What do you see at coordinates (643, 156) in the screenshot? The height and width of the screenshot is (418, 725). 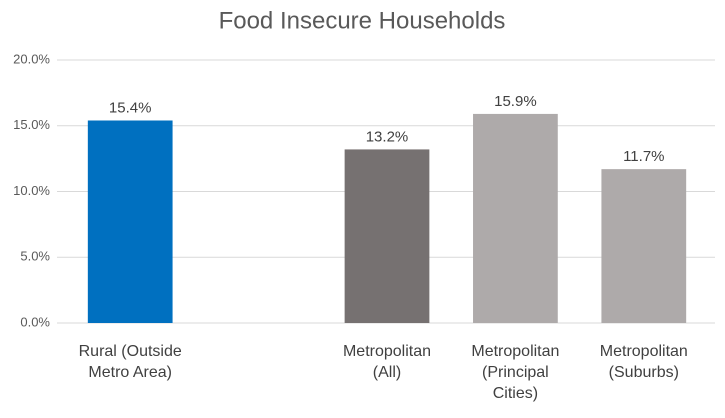 I see `data-label: 11.7%` at bounding box center [643, 156].